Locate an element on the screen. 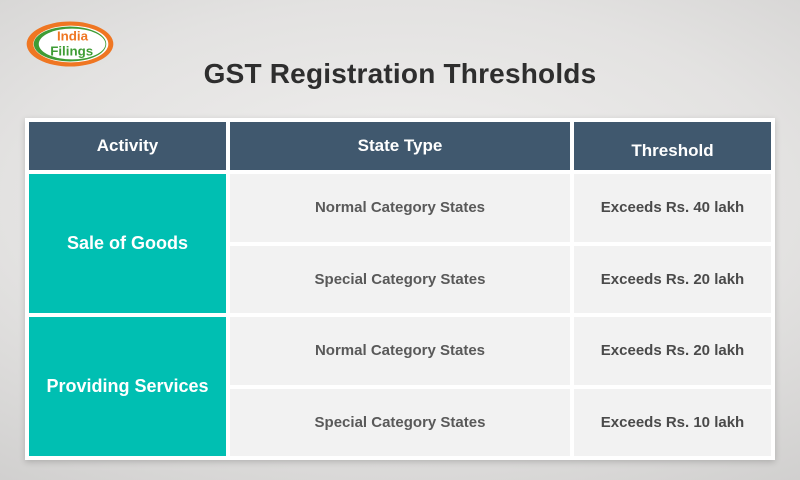  page-title: GST Registration Thresholds is located at coordinates (400, 73).